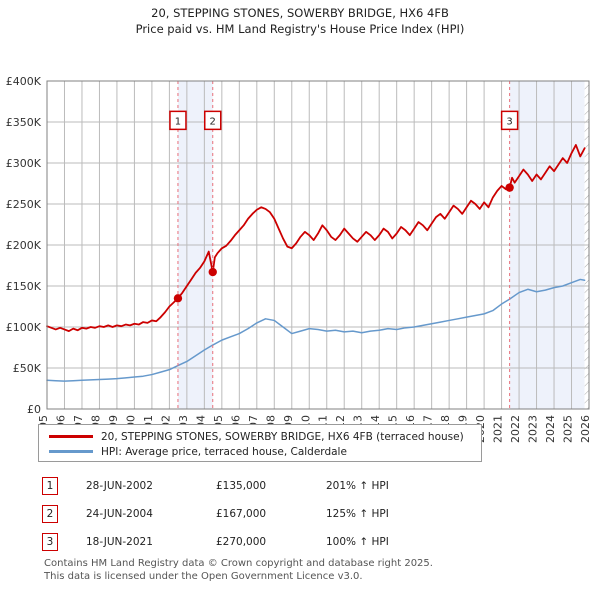  I want to click on y-axis-tick-label: £100K, so click(24, 327).